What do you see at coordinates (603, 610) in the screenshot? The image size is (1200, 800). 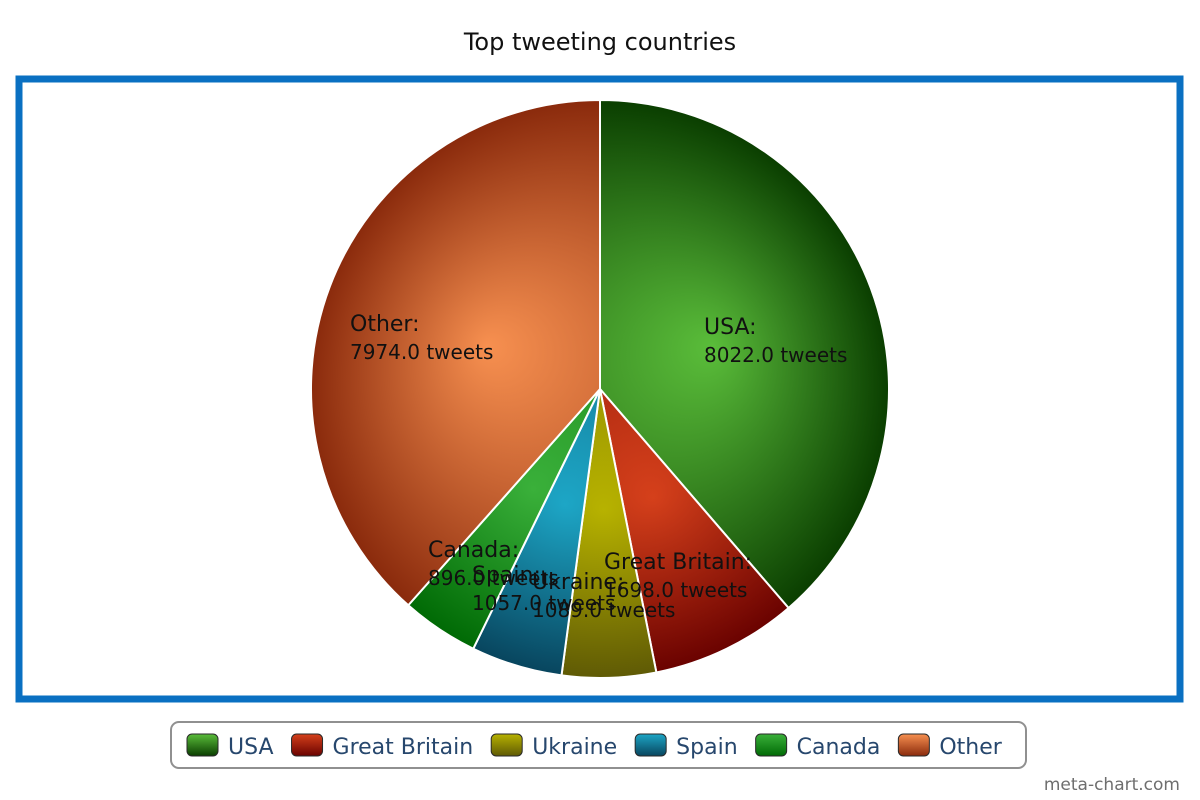 I see `data-label-value-ukraine: 1089.0 tweets` at bounding box center [603, 610].